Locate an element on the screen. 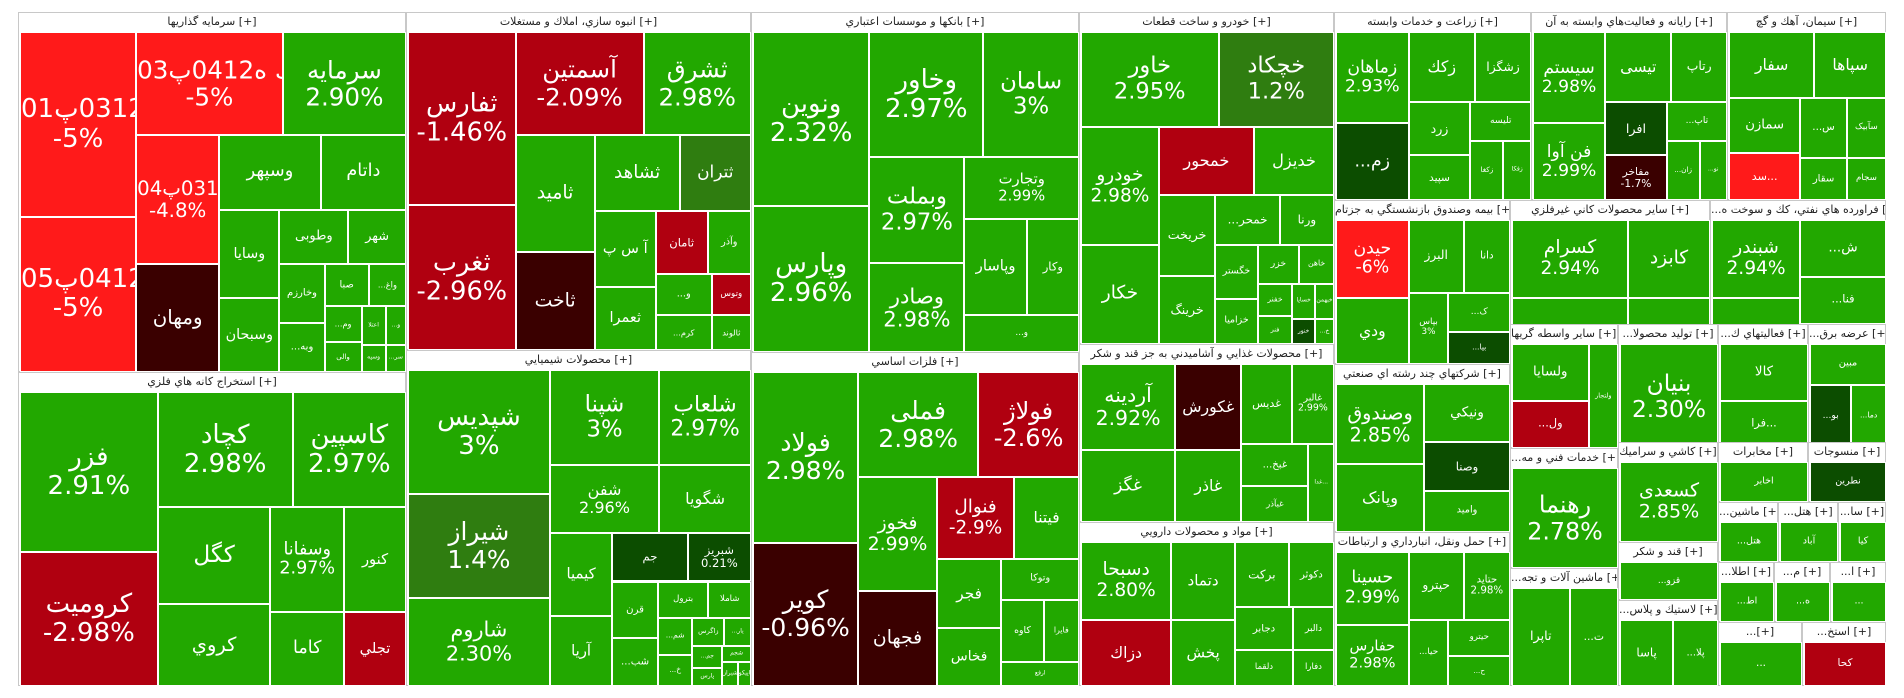  stock-tile: ثامان is located at coordinates (681, 243).